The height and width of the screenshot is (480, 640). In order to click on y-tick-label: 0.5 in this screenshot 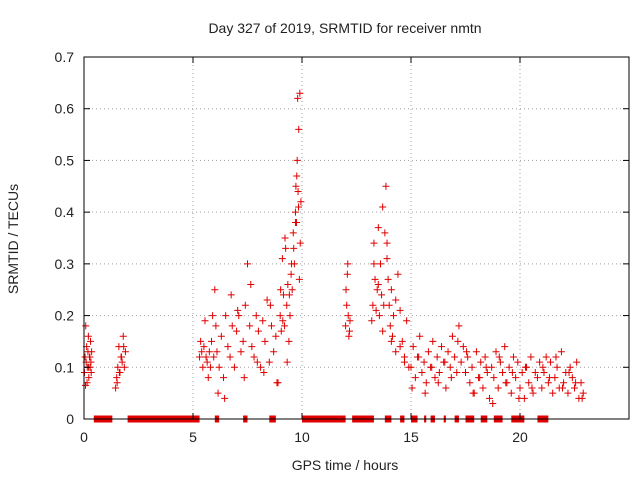, I will do `click(65, 160)`.